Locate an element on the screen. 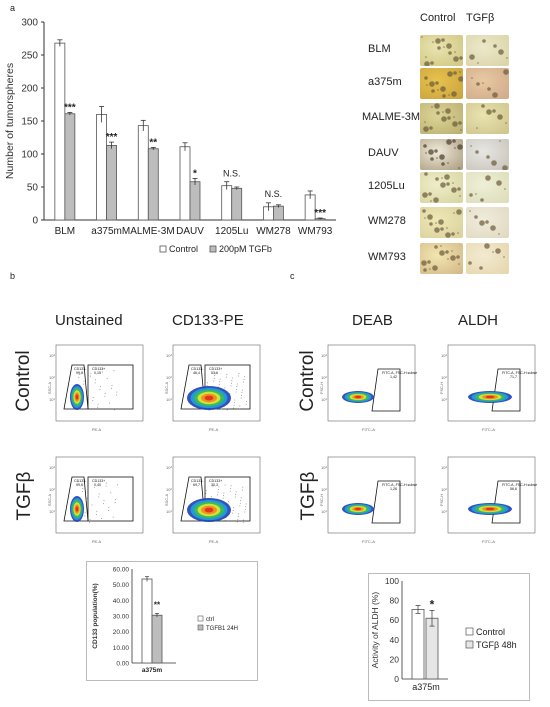 The height and width of the screenshot is (707, 550). y-axis-label: SSC-A is located at coordinates (50, 388).